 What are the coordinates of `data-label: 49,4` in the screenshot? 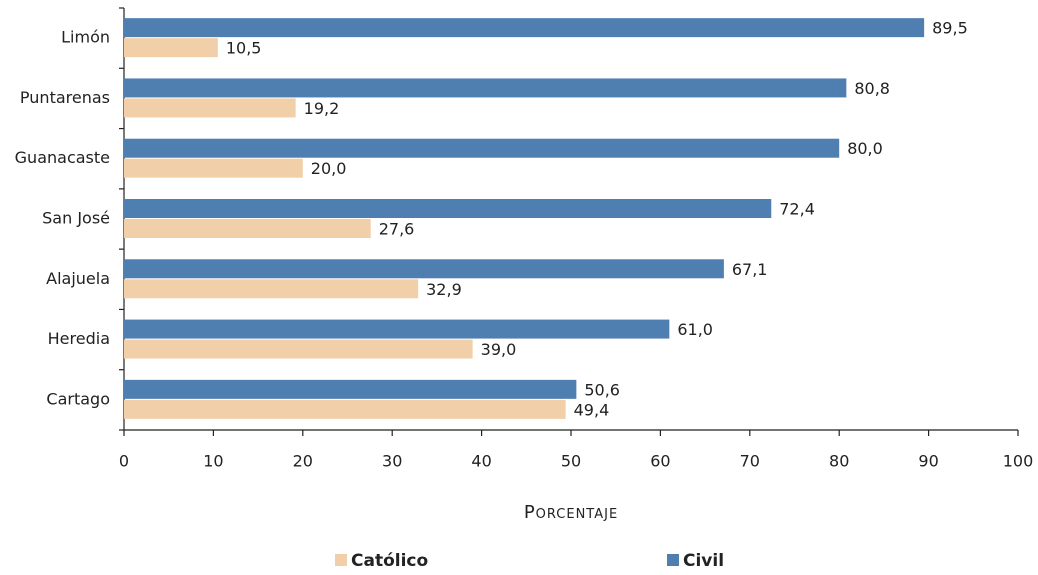 It's located at (592, 409).